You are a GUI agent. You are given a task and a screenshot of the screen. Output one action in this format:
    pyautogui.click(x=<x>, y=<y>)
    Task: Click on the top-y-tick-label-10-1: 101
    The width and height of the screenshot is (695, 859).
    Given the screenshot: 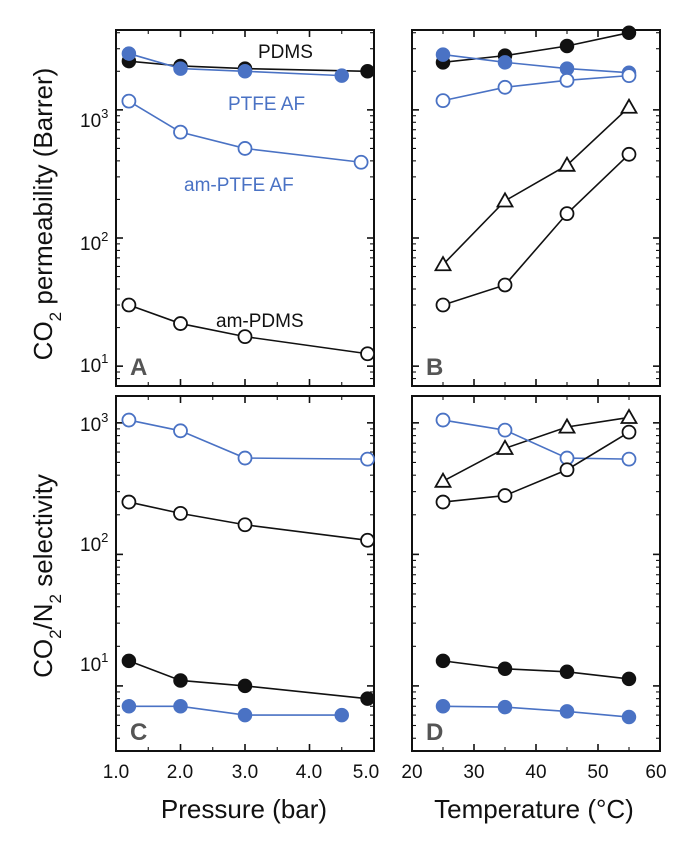 What is the action you would take?
    pyautogui.click(x=94, y=364)
    